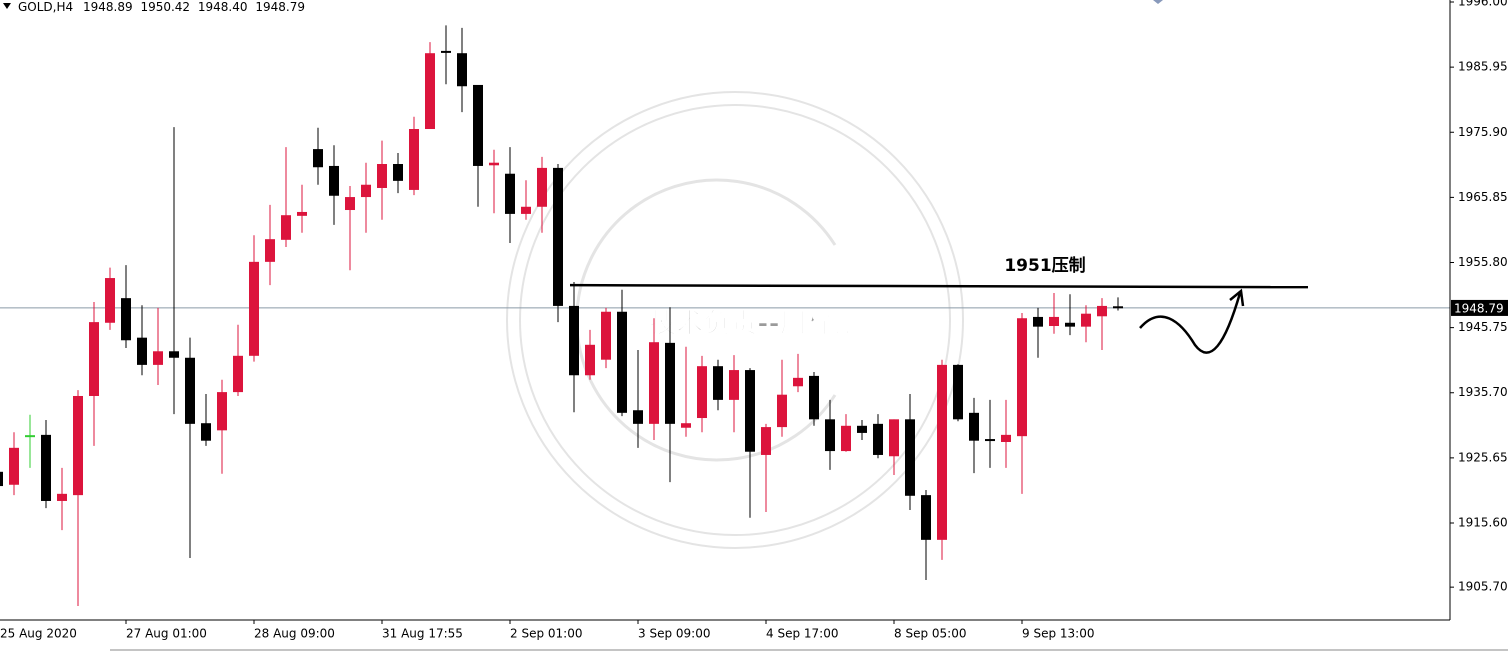 The width and height of the screenshot is (1508, 652). I want to click on symbol-menu-icon, so click(7, 6).